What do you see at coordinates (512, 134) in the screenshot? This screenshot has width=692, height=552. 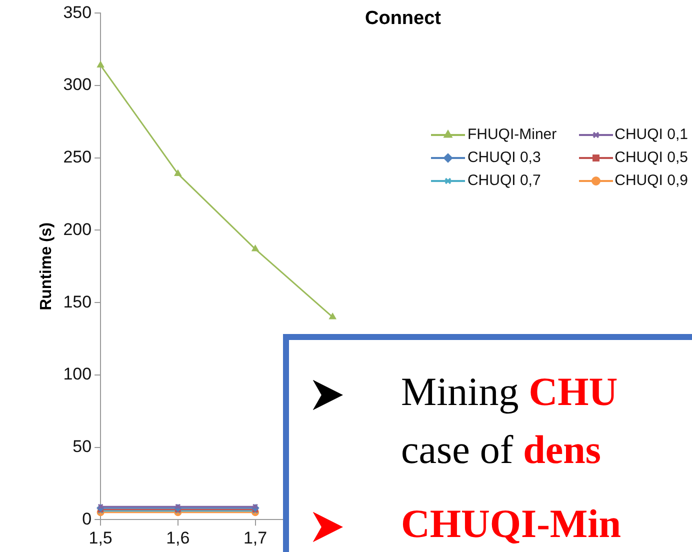 I see `legend-label: FHUQI-Miner` at bounding box center [512, 134].